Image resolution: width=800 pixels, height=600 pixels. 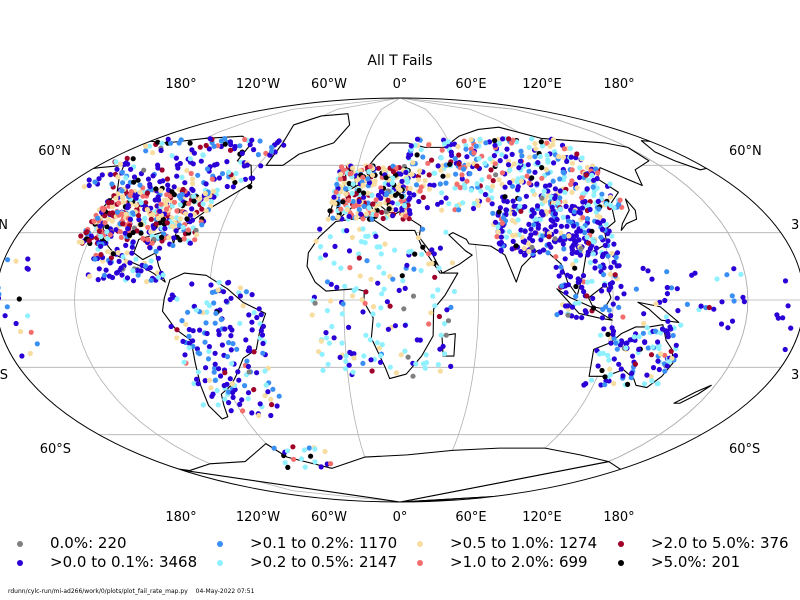 I want to click on legend-label: >0.0 to 0.1%: 3468, so click(x=124, y=562).